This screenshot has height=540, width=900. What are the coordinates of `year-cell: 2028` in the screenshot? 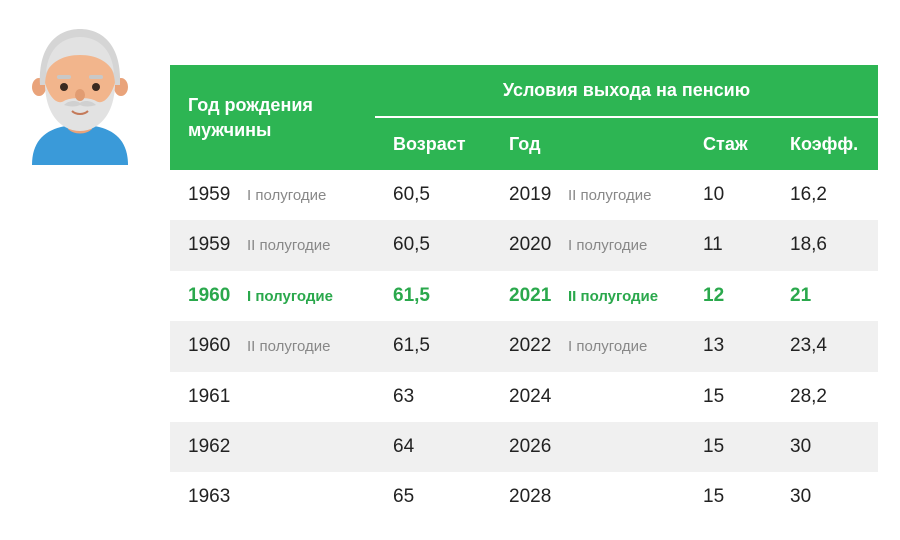 It's located at (530, 497).